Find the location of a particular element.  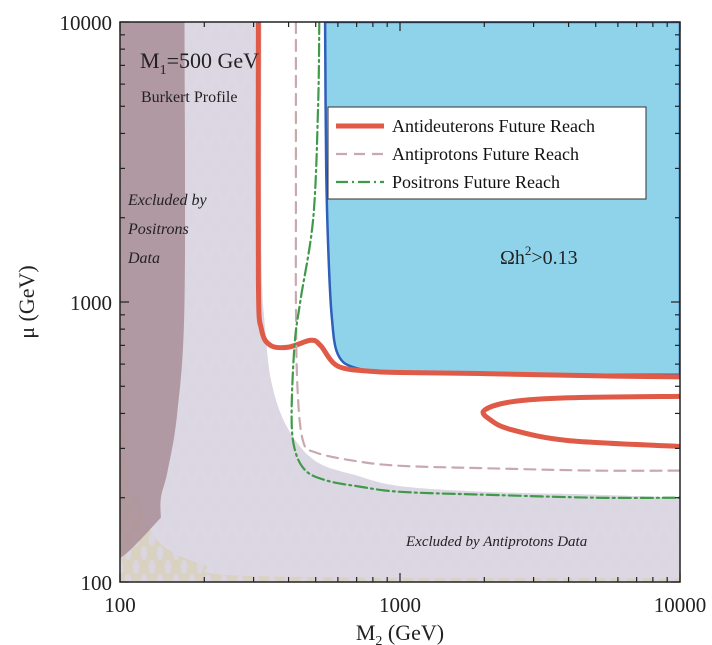

xtick-label: 1000 is located at coordinates (400, 605).